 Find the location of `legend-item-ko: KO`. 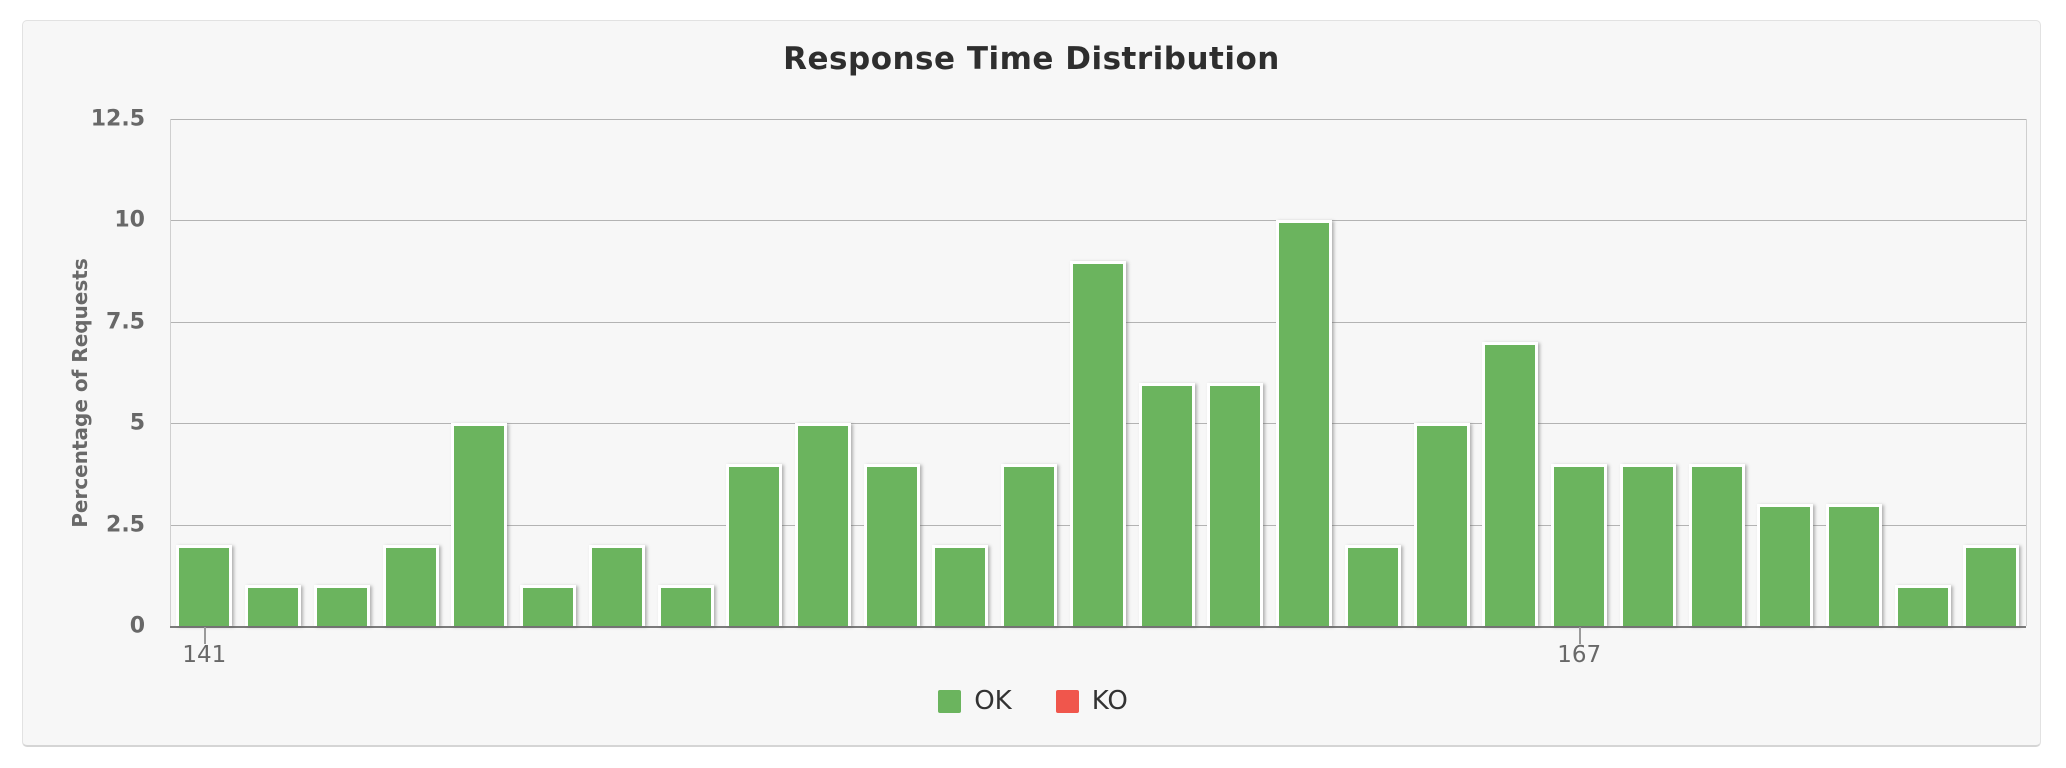

legend-item-ko: KO is located at coordinates (1091, 701).